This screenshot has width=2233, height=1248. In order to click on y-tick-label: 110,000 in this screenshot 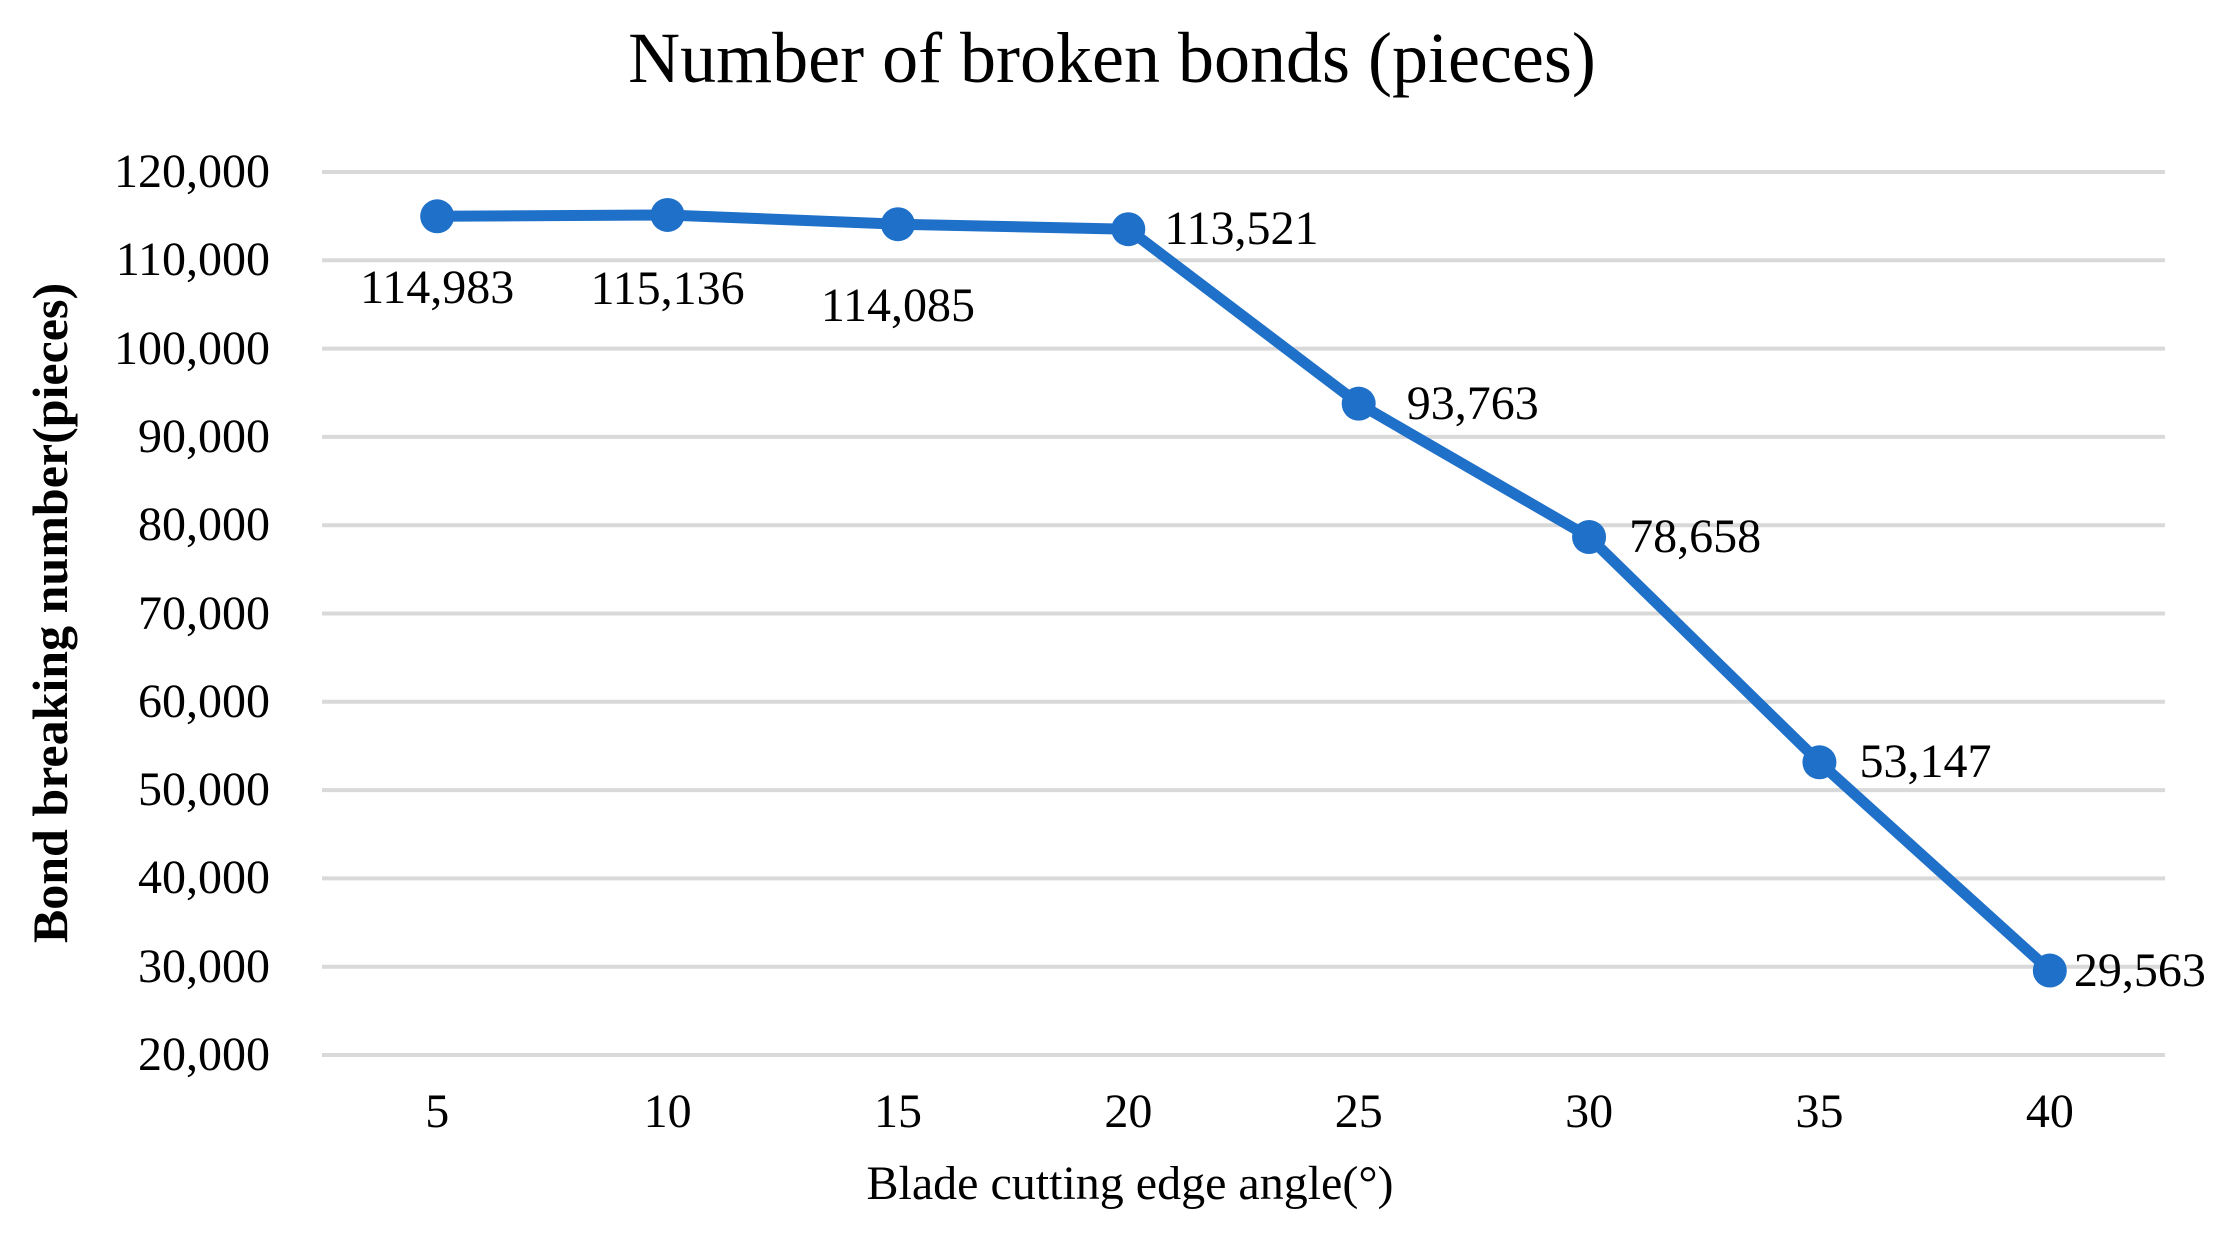, I will do `click(192, 260)`.